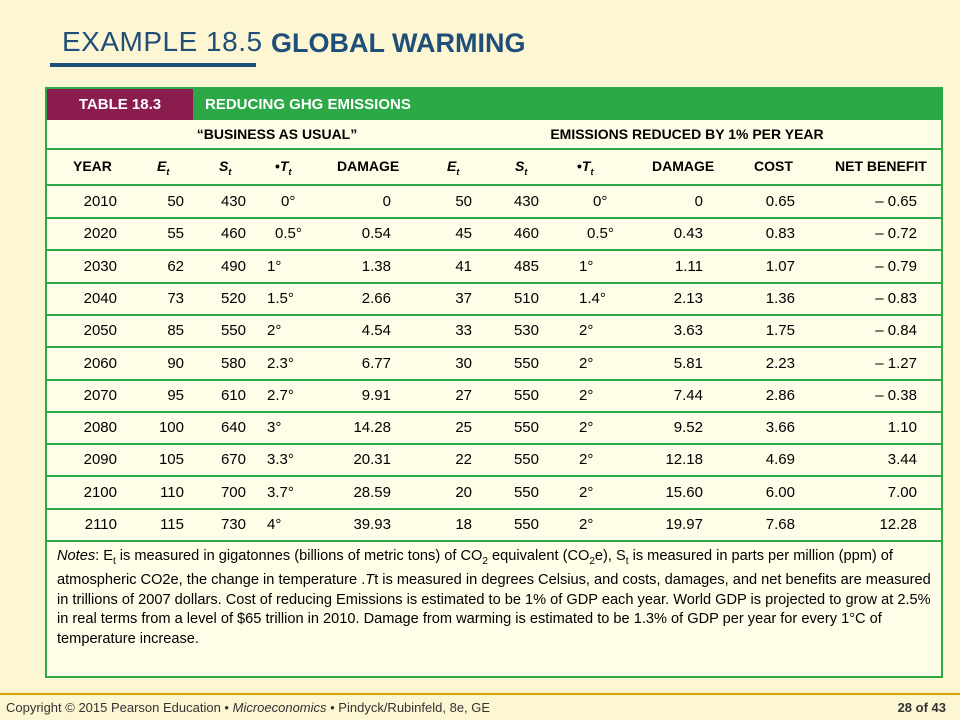 The image size is (960, 720). I want to click on cell-damage-bau: 4.54, so click(376, 331).